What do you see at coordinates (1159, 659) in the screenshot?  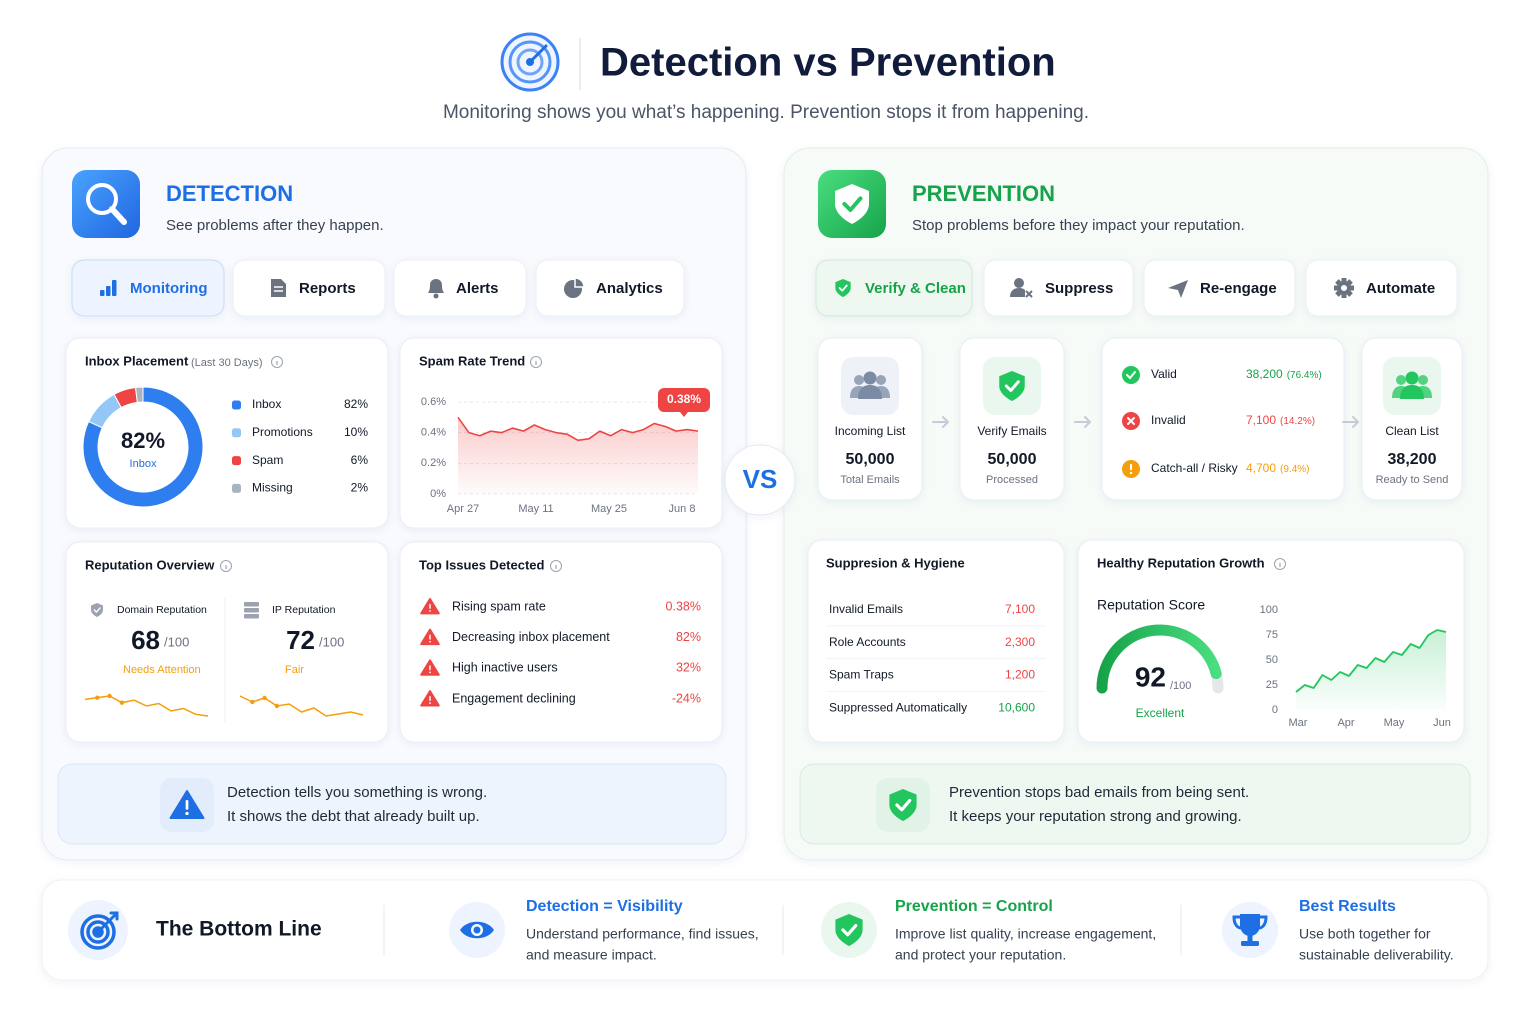 I see `gauge-value` at bounding box center [1159, 659].